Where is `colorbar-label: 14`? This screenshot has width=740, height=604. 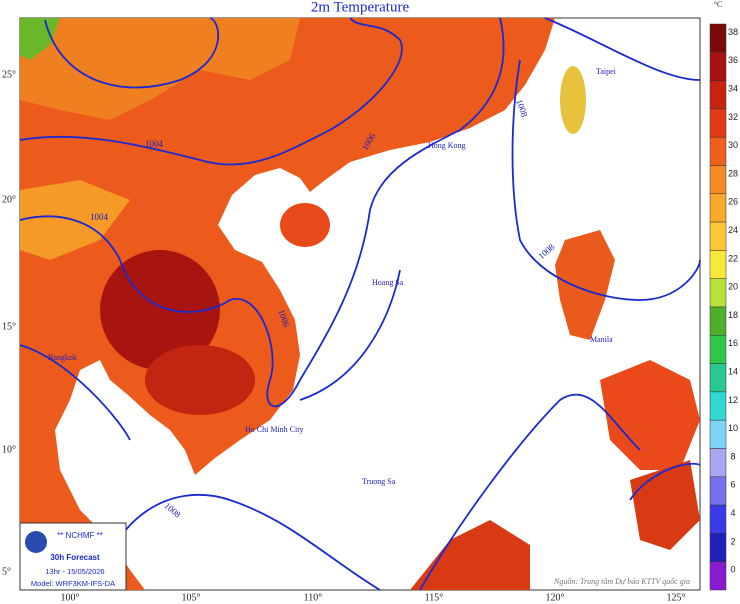 colorbar-label: 14 is located at coordinates (733, 371).